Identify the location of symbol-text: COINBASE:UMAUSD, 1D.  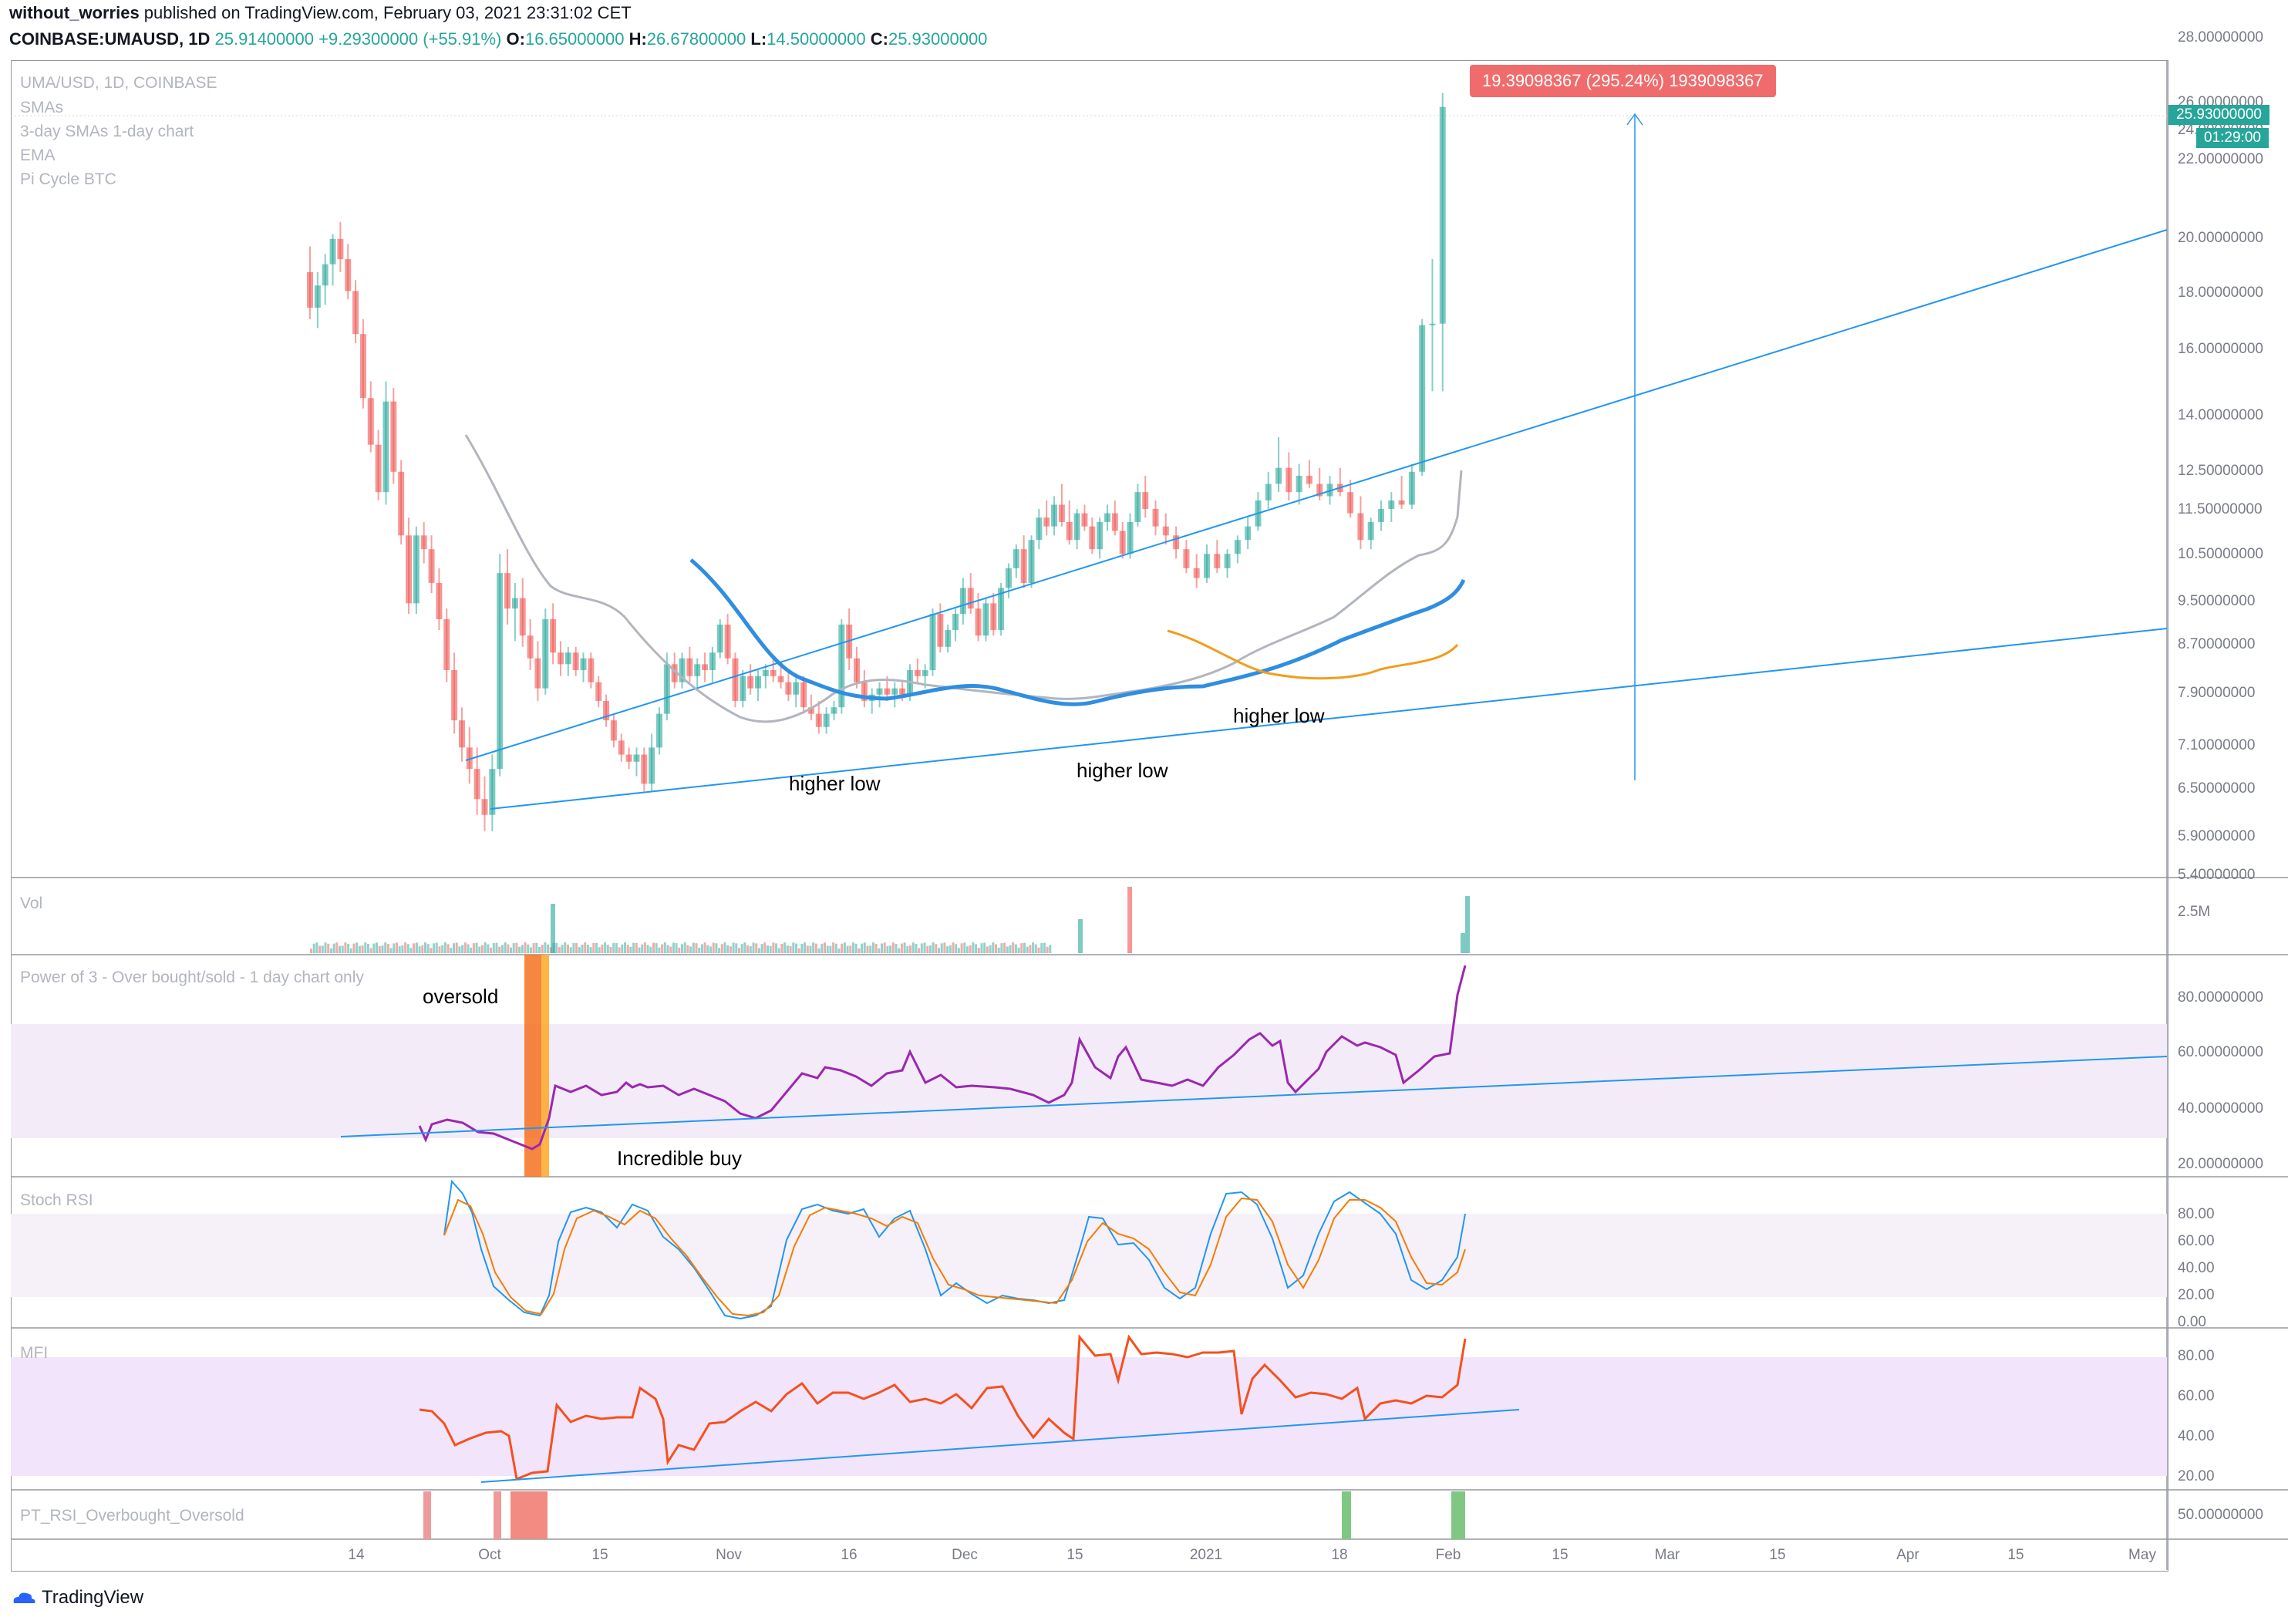
(110, 39).